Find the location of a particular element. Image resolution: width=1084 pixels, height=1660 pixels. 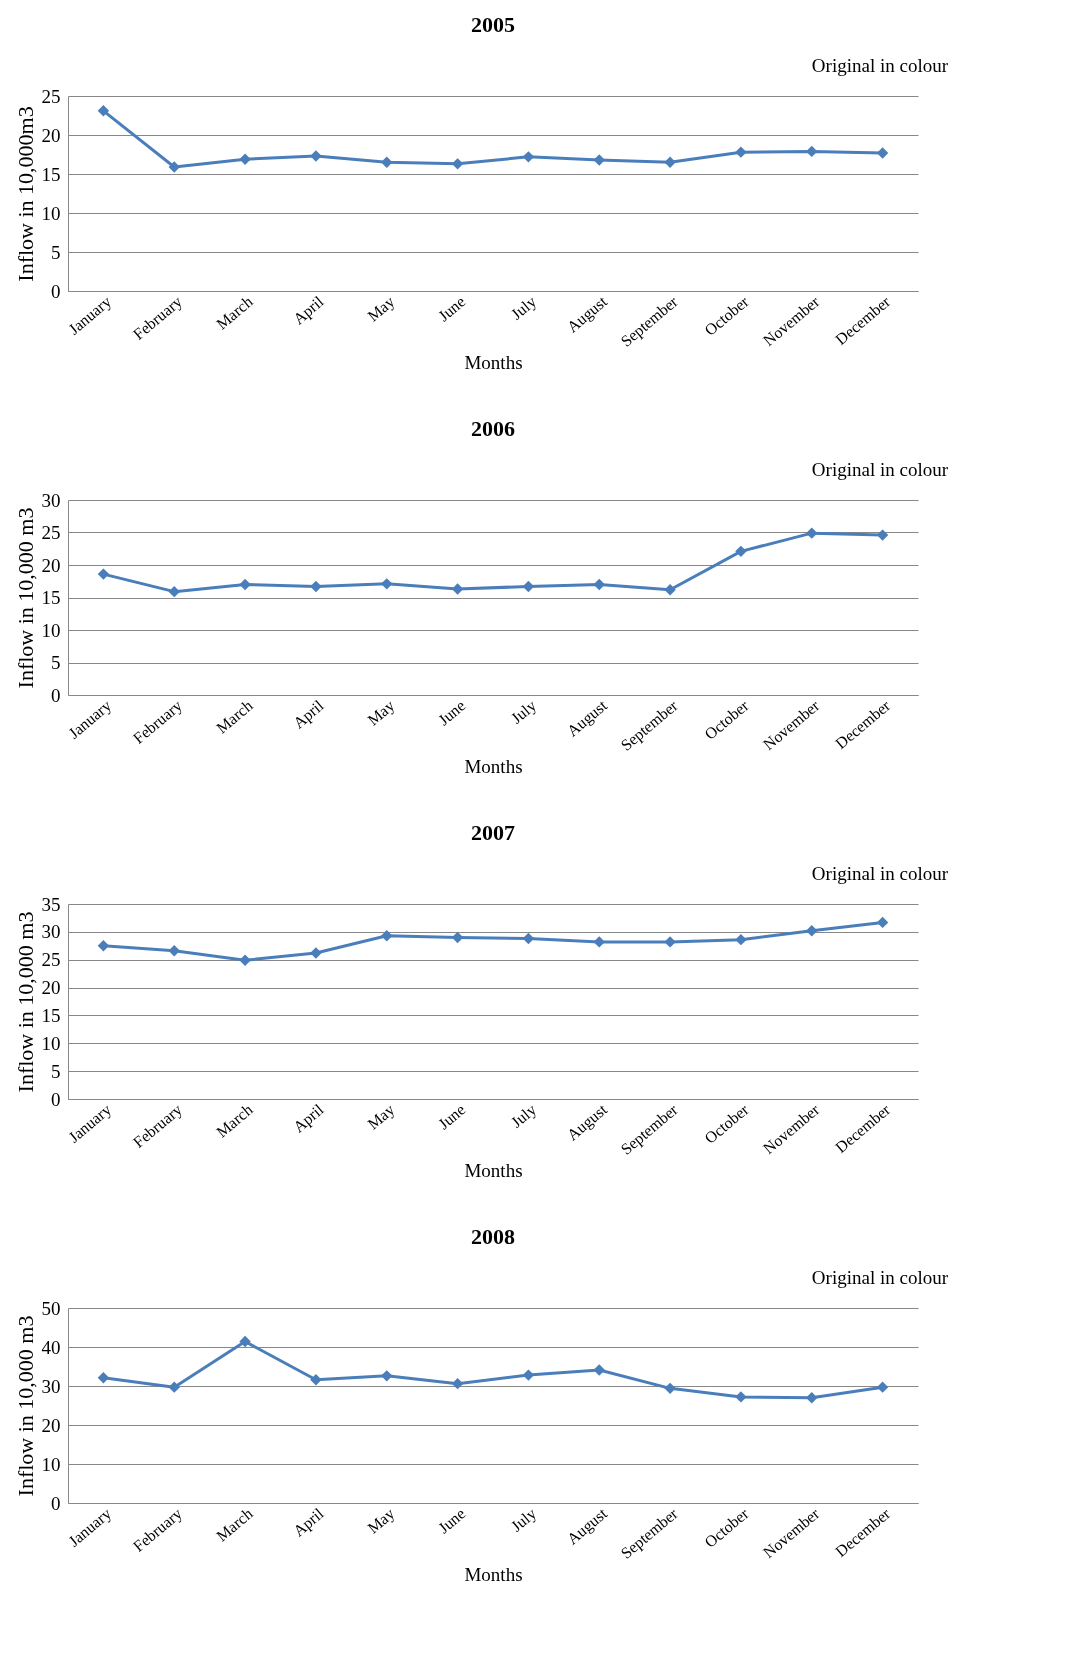

y-tick-label: 40 is located at coordinates (51, 1347).